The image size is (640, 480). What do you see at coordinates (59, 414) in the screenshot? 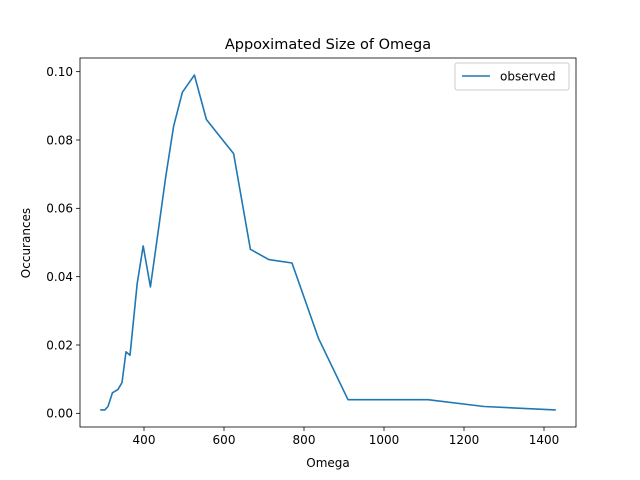
I see `y-tick-label: 0.00` at bounding box center [59, 414].